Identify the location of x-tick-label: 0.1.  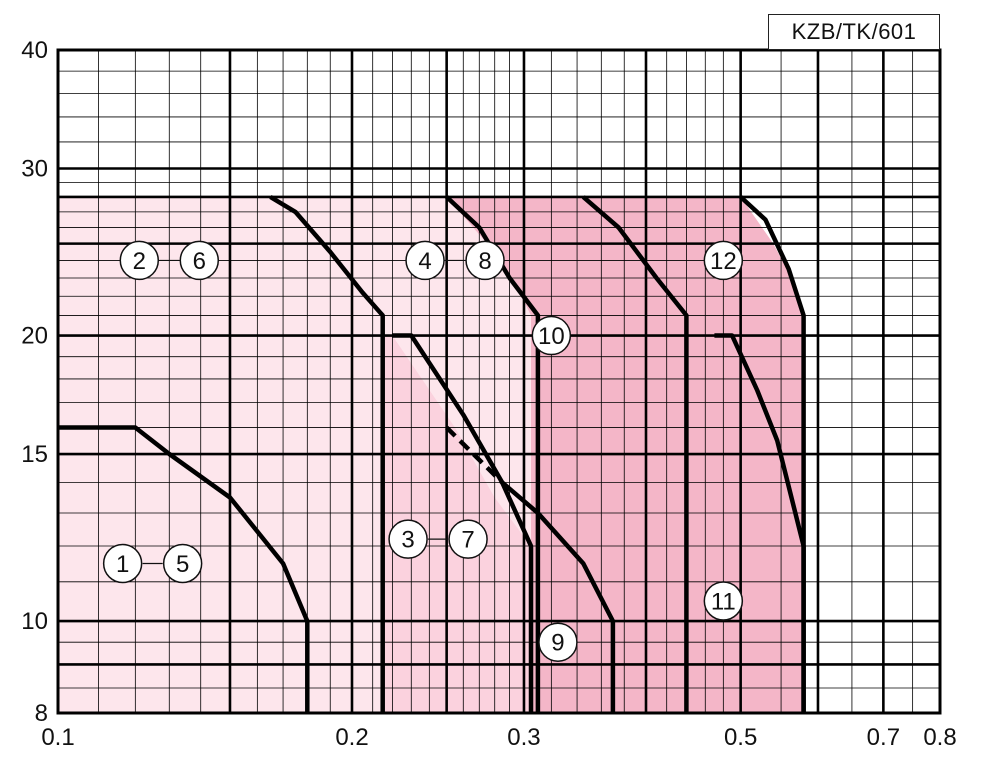
(57, 737).